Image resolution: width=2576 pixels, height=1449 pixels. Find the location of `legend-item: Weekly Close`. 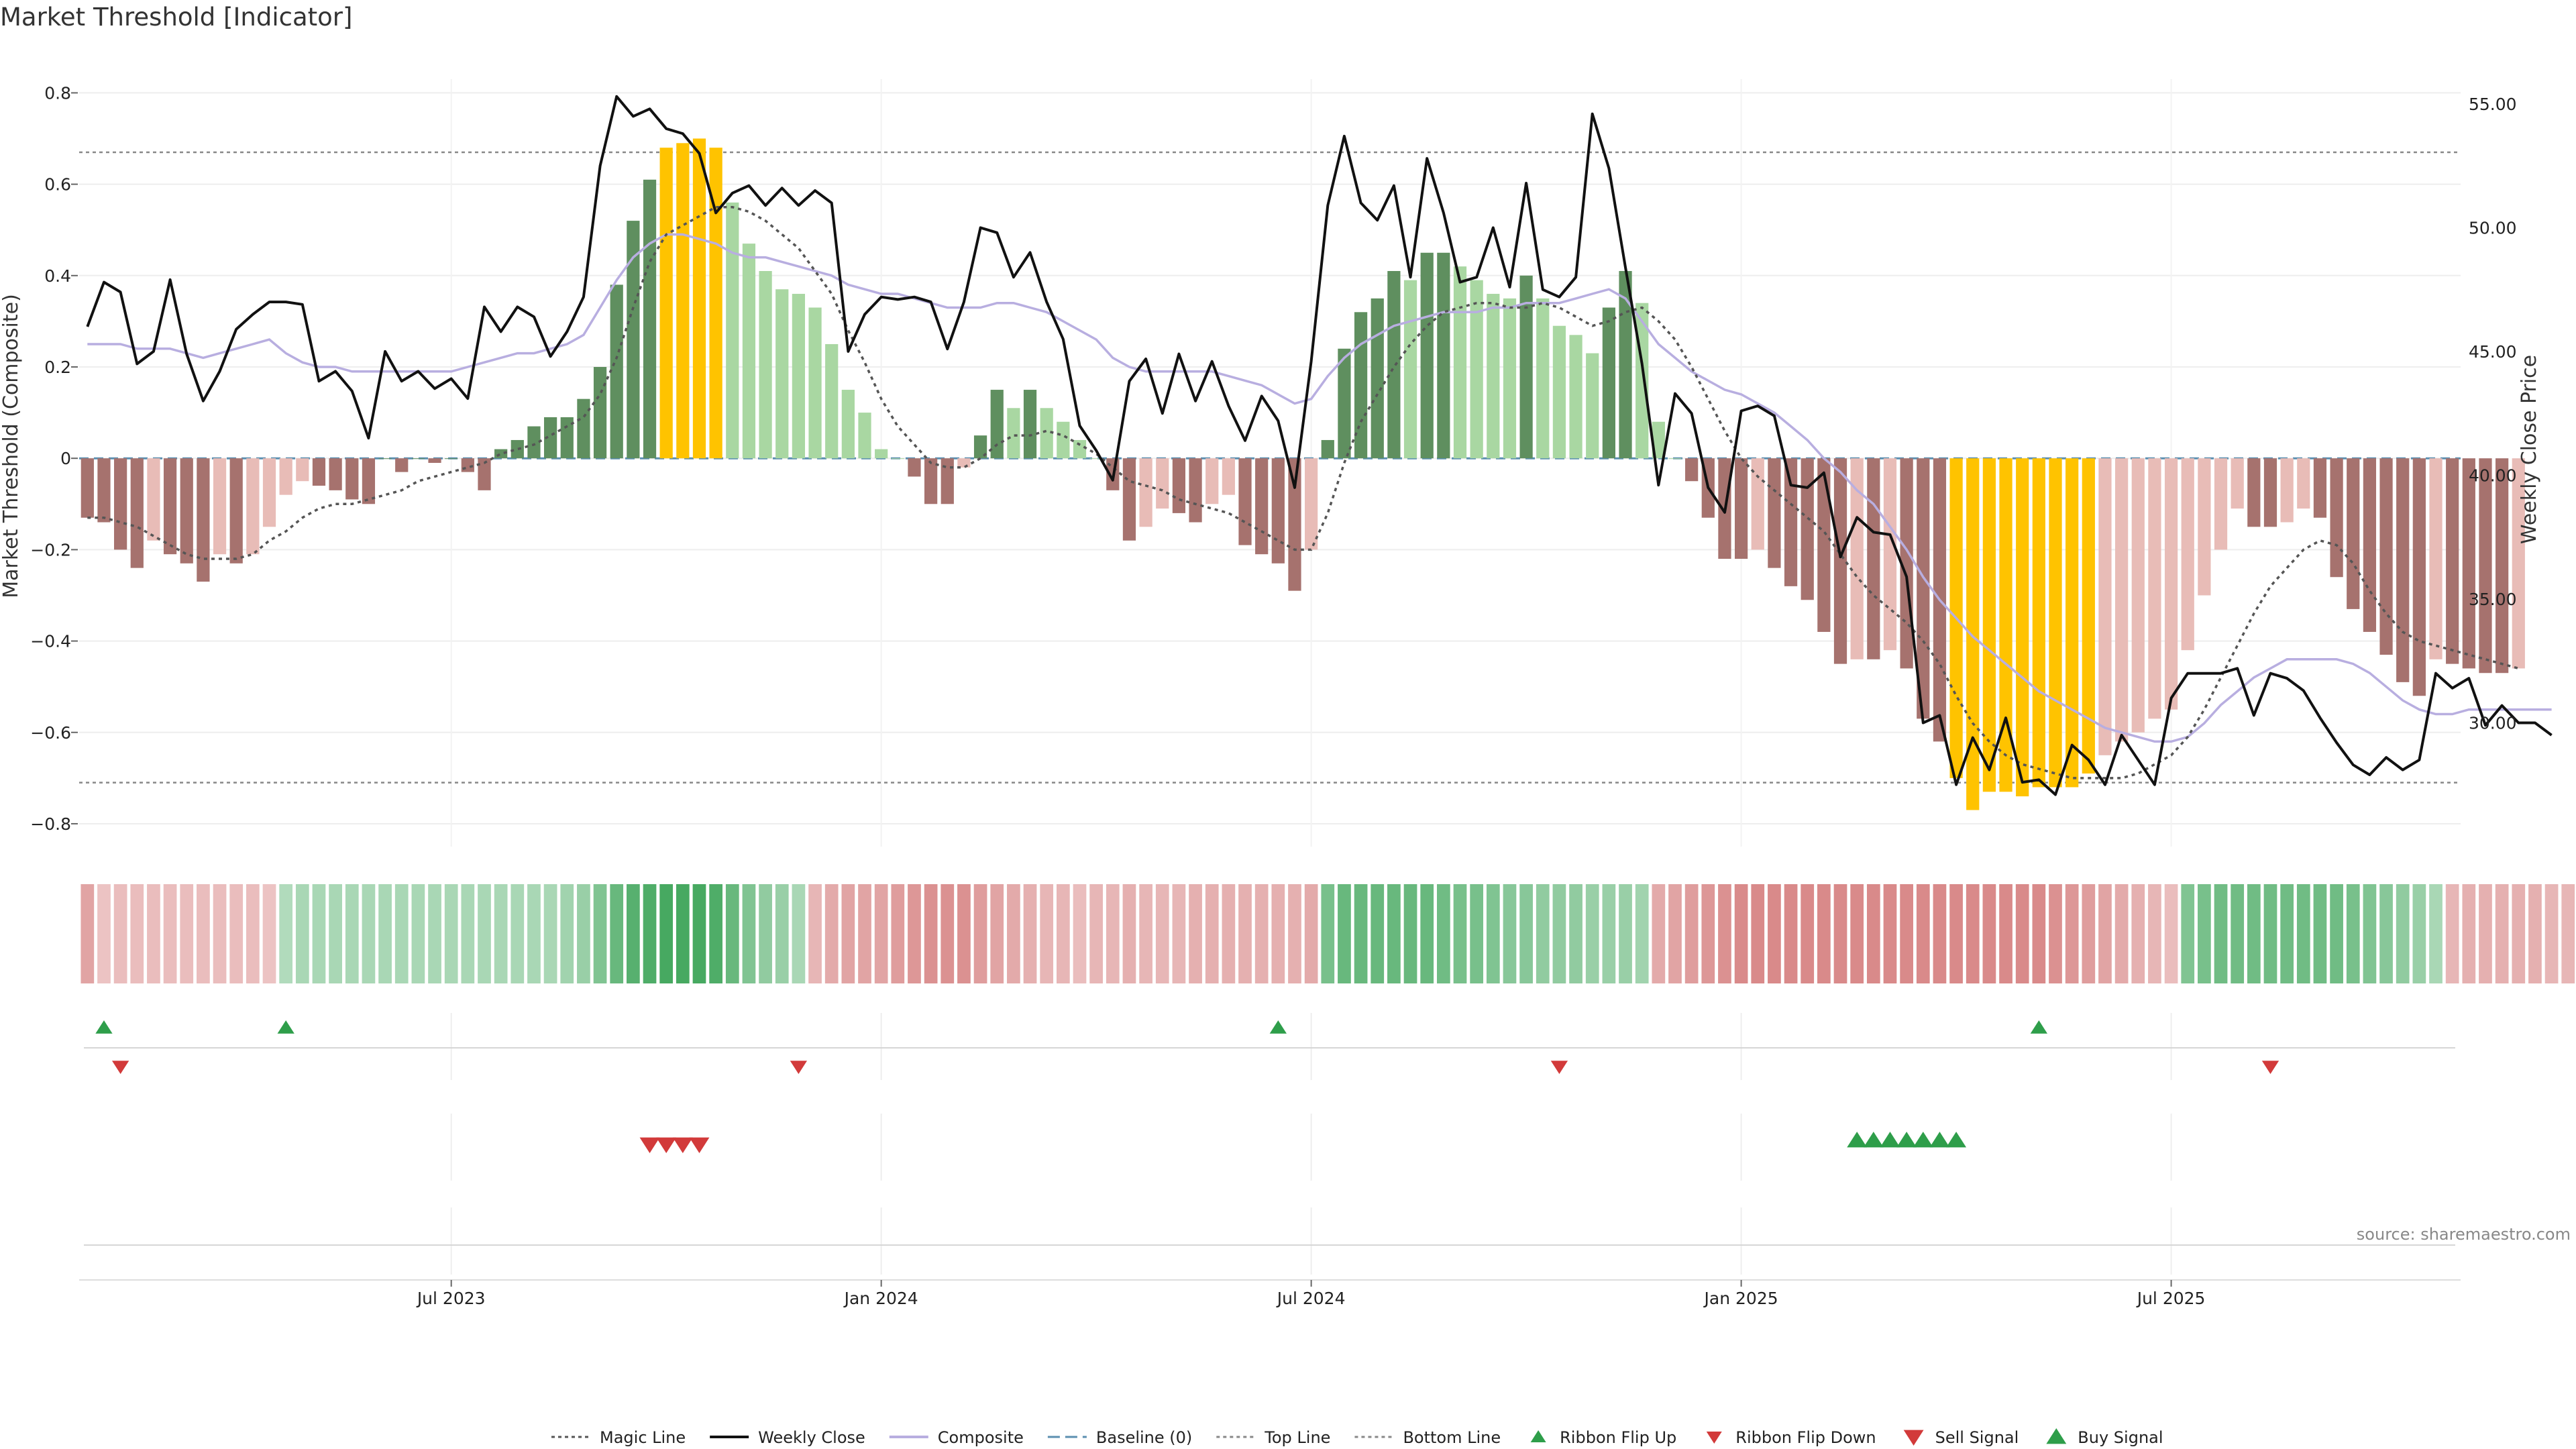

legend-item: Weekly Close is located at coordinates (787, 1437).